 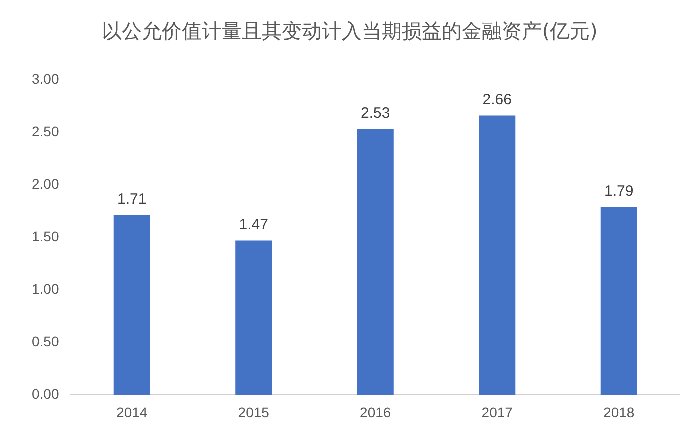 I want to click on y-tick-label: 1.50, so click(x=46, y=236).